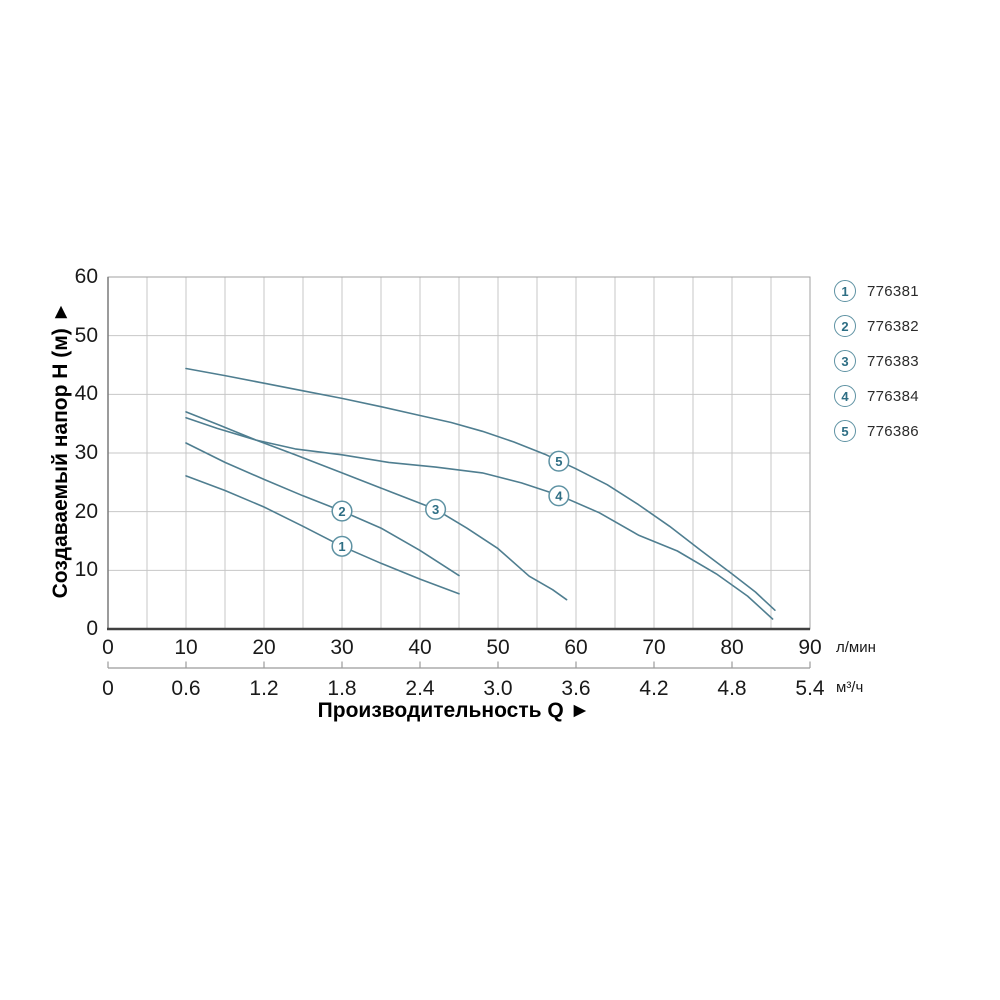 Image resolution: width=1000 pixels, height=1000 pixels. I want to click on x-axis-unit-m3h: м³/ч, so click(850, 687).